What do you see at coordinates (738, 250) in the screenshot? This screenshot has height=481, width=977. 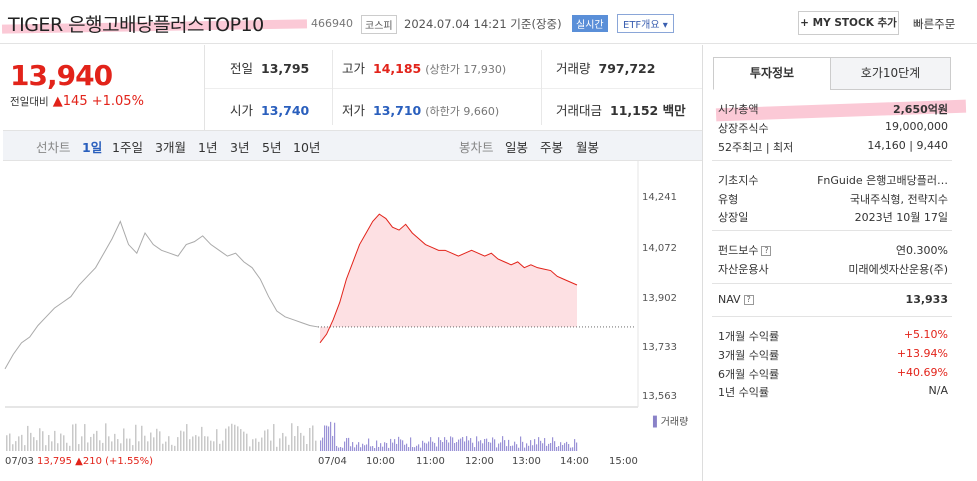 I see `fee-label: 펀드보수` at bounding box center [738, 250].